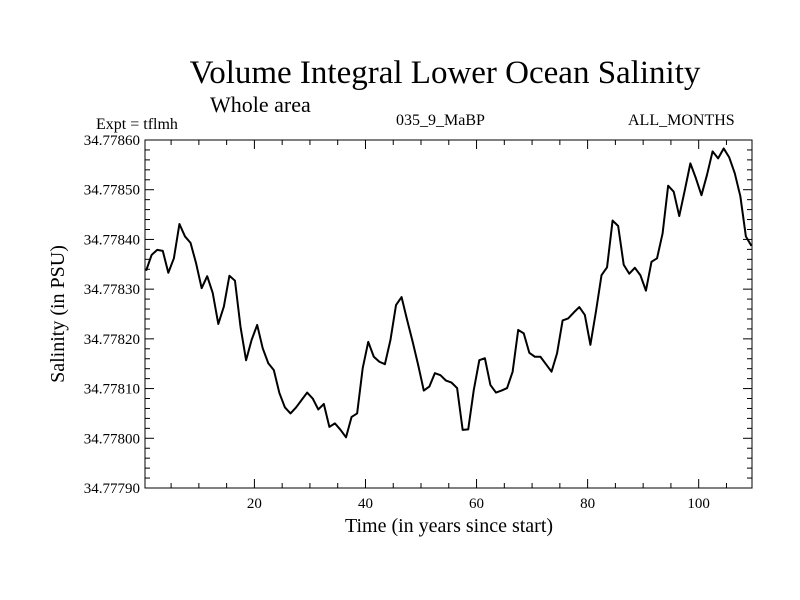 The height and width of the screenshot is (600, 800). What do you see at coordinates (112, 141) in the screenshot?
I see `y-tick-label: 34.77860` at bounding box center [112, 141].